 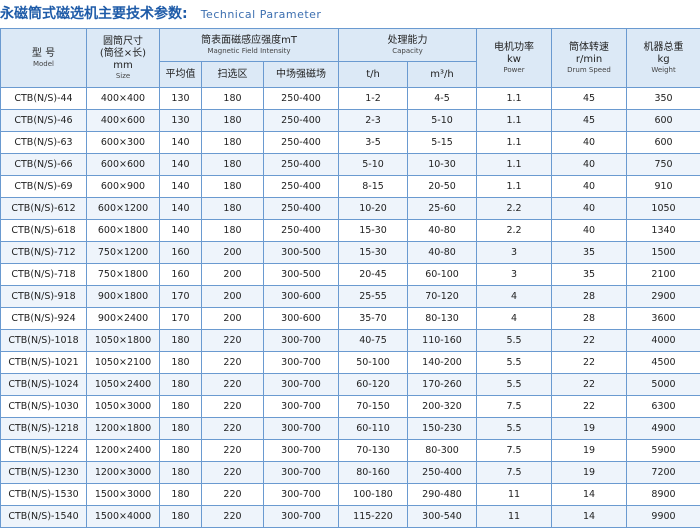 I want to click on capacity-tph-cell: 10-20, so click(x=373, y=209).